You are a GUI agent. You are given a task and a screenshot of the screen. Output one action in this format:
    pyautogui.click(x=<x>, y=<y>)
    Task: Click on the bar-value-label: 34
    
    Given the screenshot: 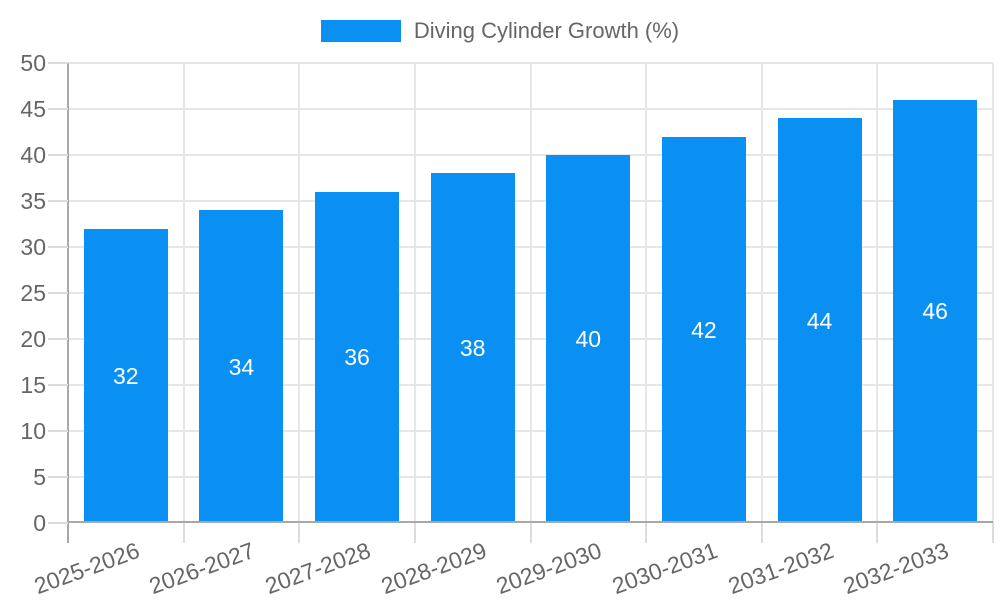 What is the action you would take?
    pyautogui.click(x=241, y=366)
    